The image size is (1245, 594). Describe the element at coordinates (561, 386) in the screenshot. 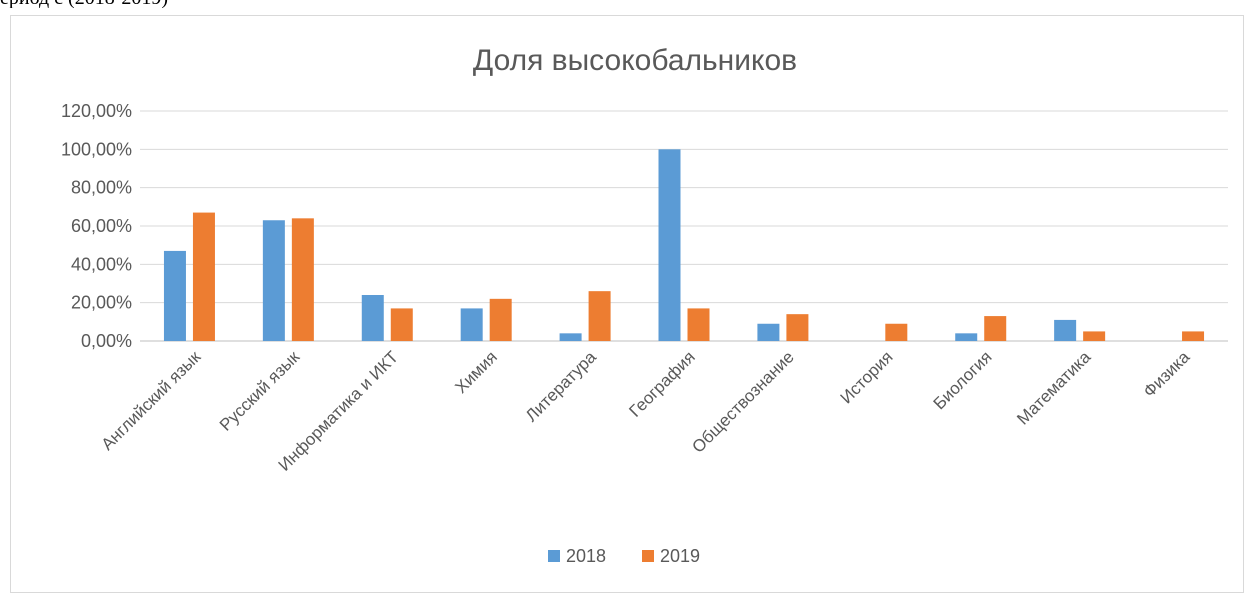

I see `x-category-label: Литература` at that location.